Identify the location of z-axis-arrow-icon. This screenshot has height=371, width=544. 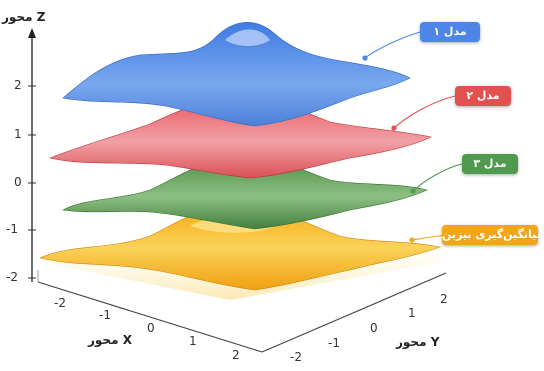
(32, 33).